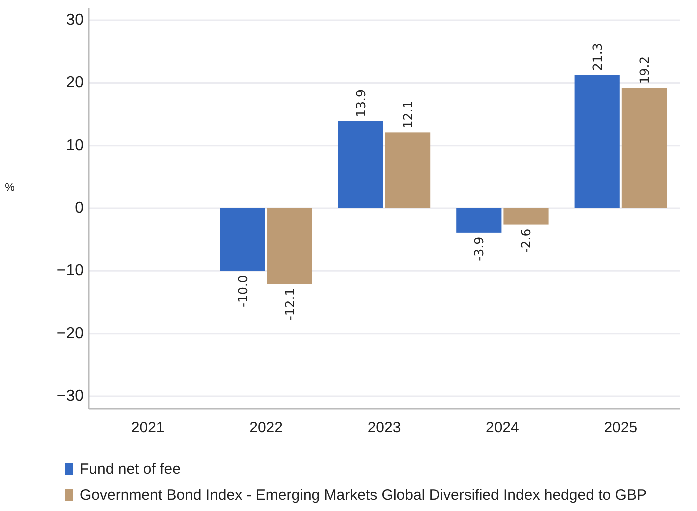 Image resolution: width=697 pixels, height=511 pixels. What do you see at coordinates (70, 333) in the screenshot?
I see `y-tick-label: −20` at bounding box center [70, 333].